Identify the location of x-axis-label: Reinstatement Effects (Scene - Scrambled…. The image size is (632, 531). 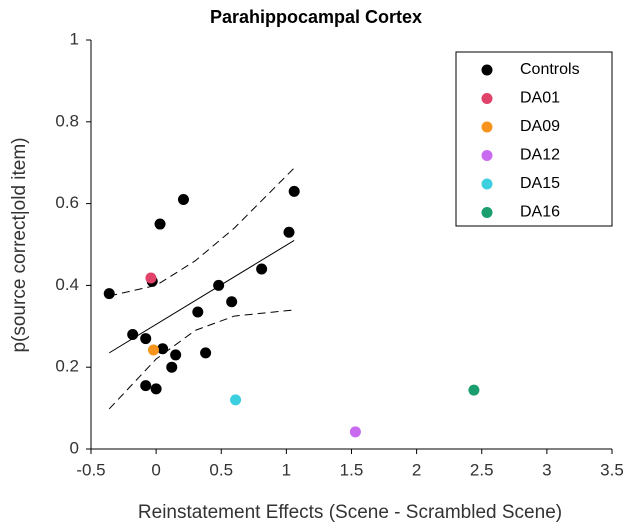
(350, 512).